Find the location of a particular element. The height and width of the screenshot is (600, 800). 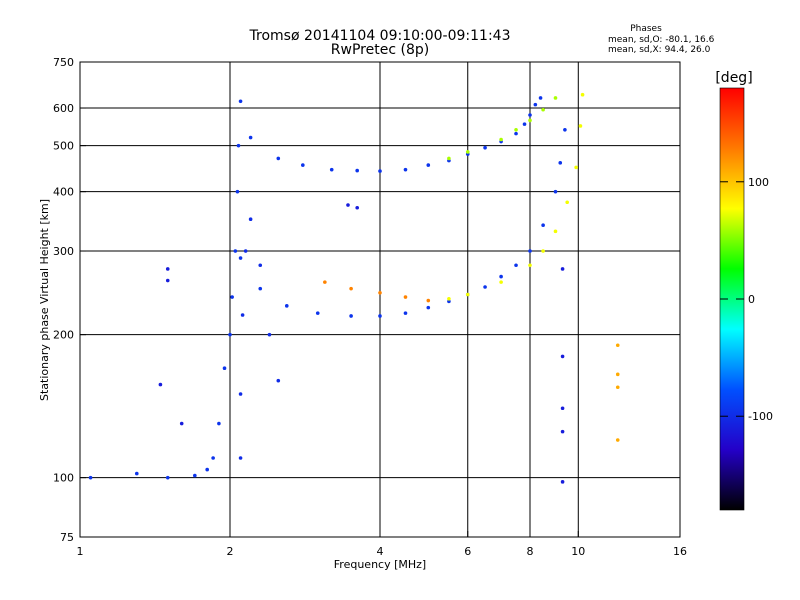

y-axis: 75 100 200 300 400 500 600 750 is located at coordinates (69, 300).